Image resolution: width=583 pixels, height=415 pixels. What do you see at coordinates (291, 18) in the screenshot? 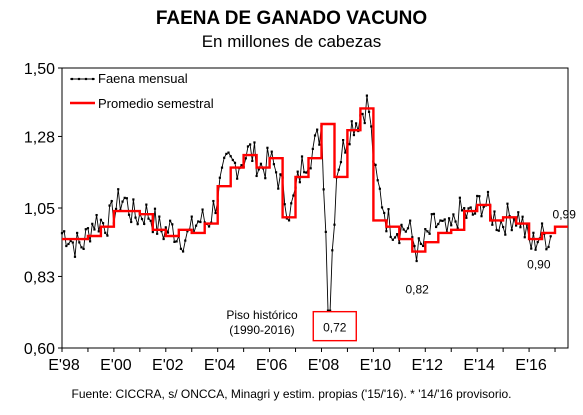
I see `chart-title: FAENA DE GANADO VACUNO` at bounding box center [291, 18].